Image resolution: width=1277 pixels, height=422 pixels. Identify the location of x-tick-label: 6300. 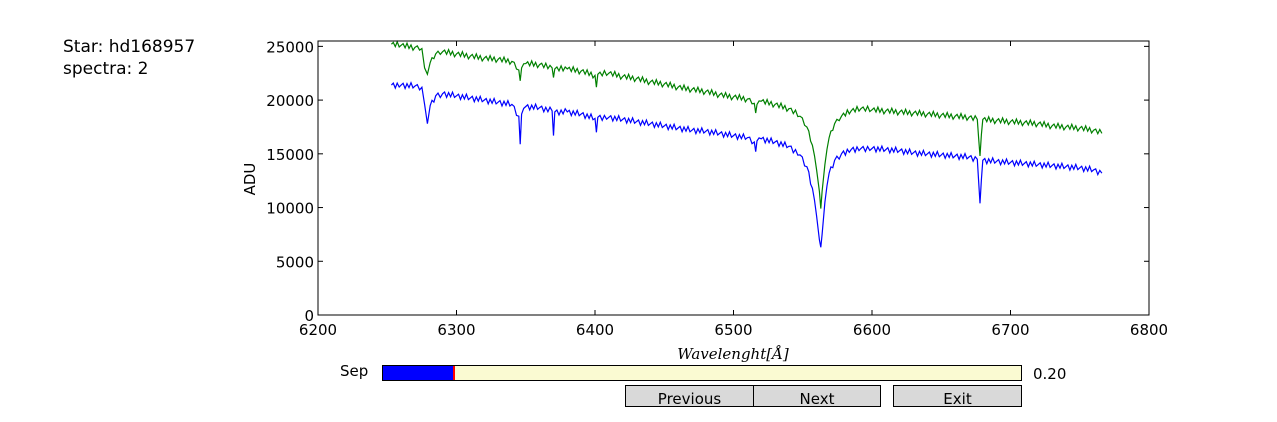
(456, 330).